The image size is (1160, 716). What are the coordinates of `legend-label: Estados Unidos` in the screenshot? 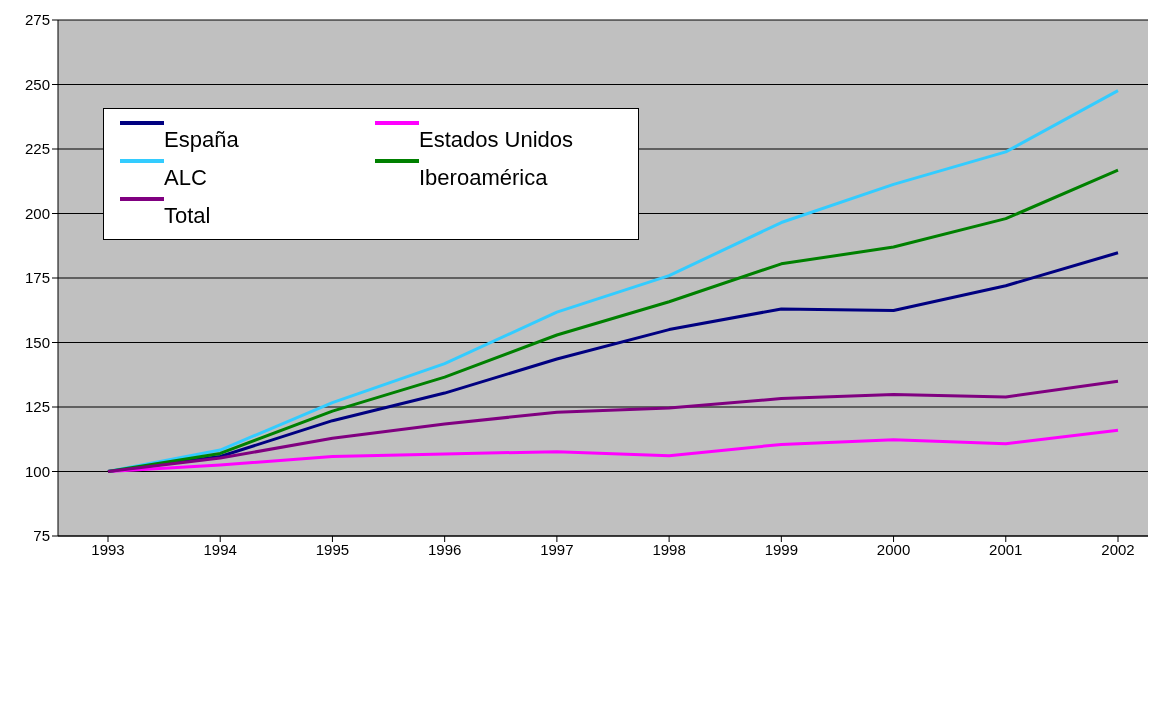 It's located at (496, 140).